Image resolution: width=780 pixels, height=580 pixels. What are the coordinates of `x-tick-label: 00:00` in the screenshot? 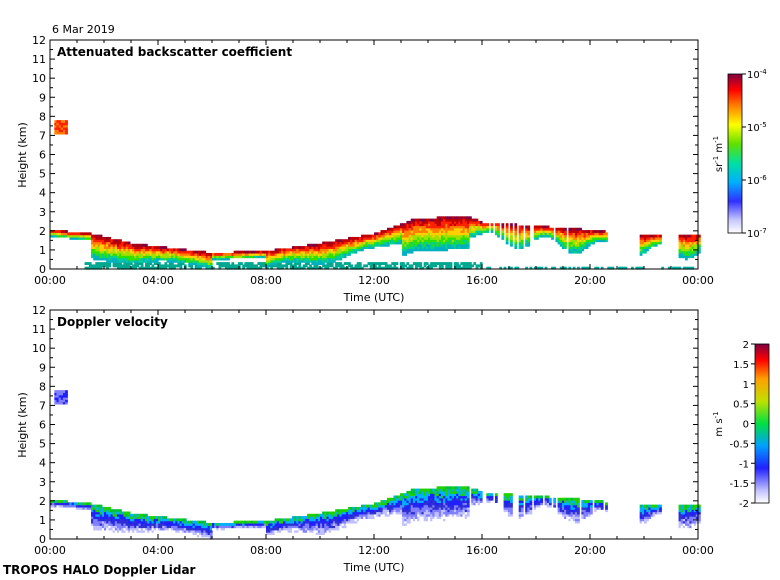 It's located at (698, 280).